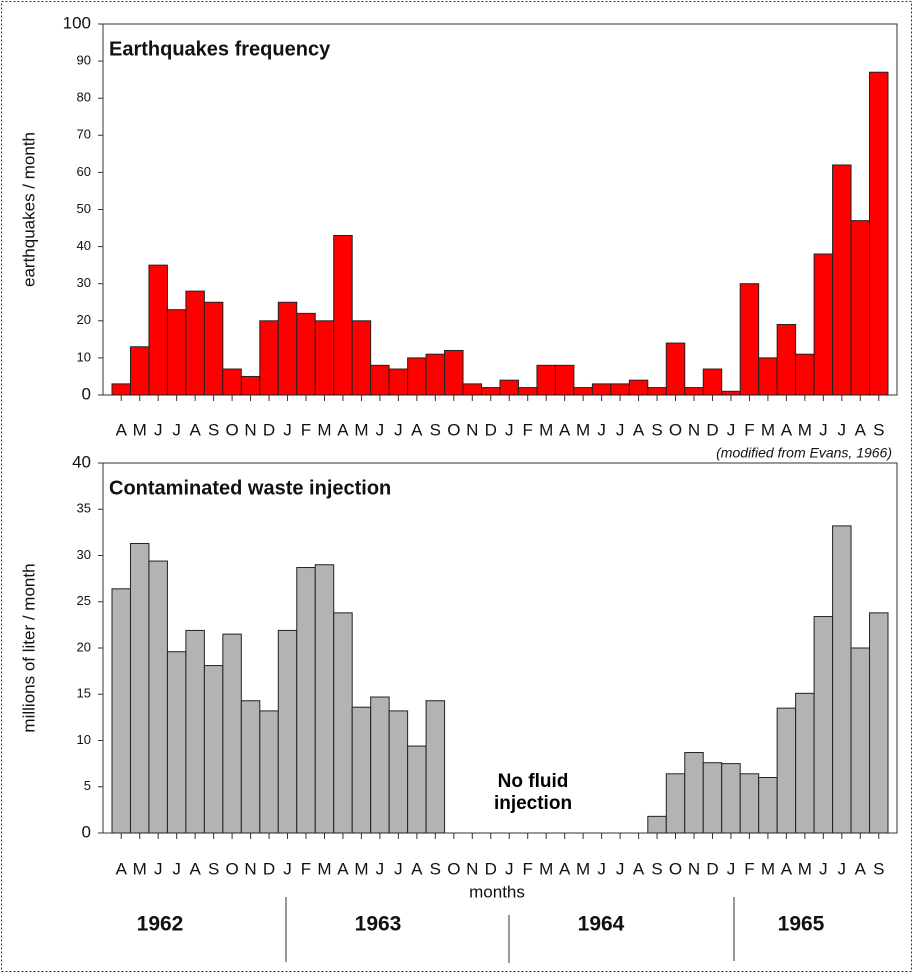 This screenshot has width=913, height=973. Describe the element at coordinates (87, 785) in the screenshot. I see `y-tick-label: 5` at that location.